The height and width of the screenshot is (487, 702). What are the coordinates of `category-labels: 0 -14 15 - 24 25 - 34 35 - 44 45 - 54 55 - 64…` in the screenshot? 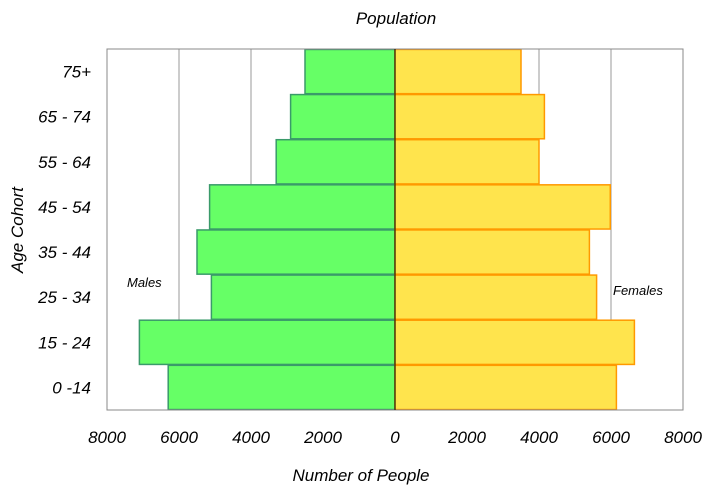 It's located at (64, 230).